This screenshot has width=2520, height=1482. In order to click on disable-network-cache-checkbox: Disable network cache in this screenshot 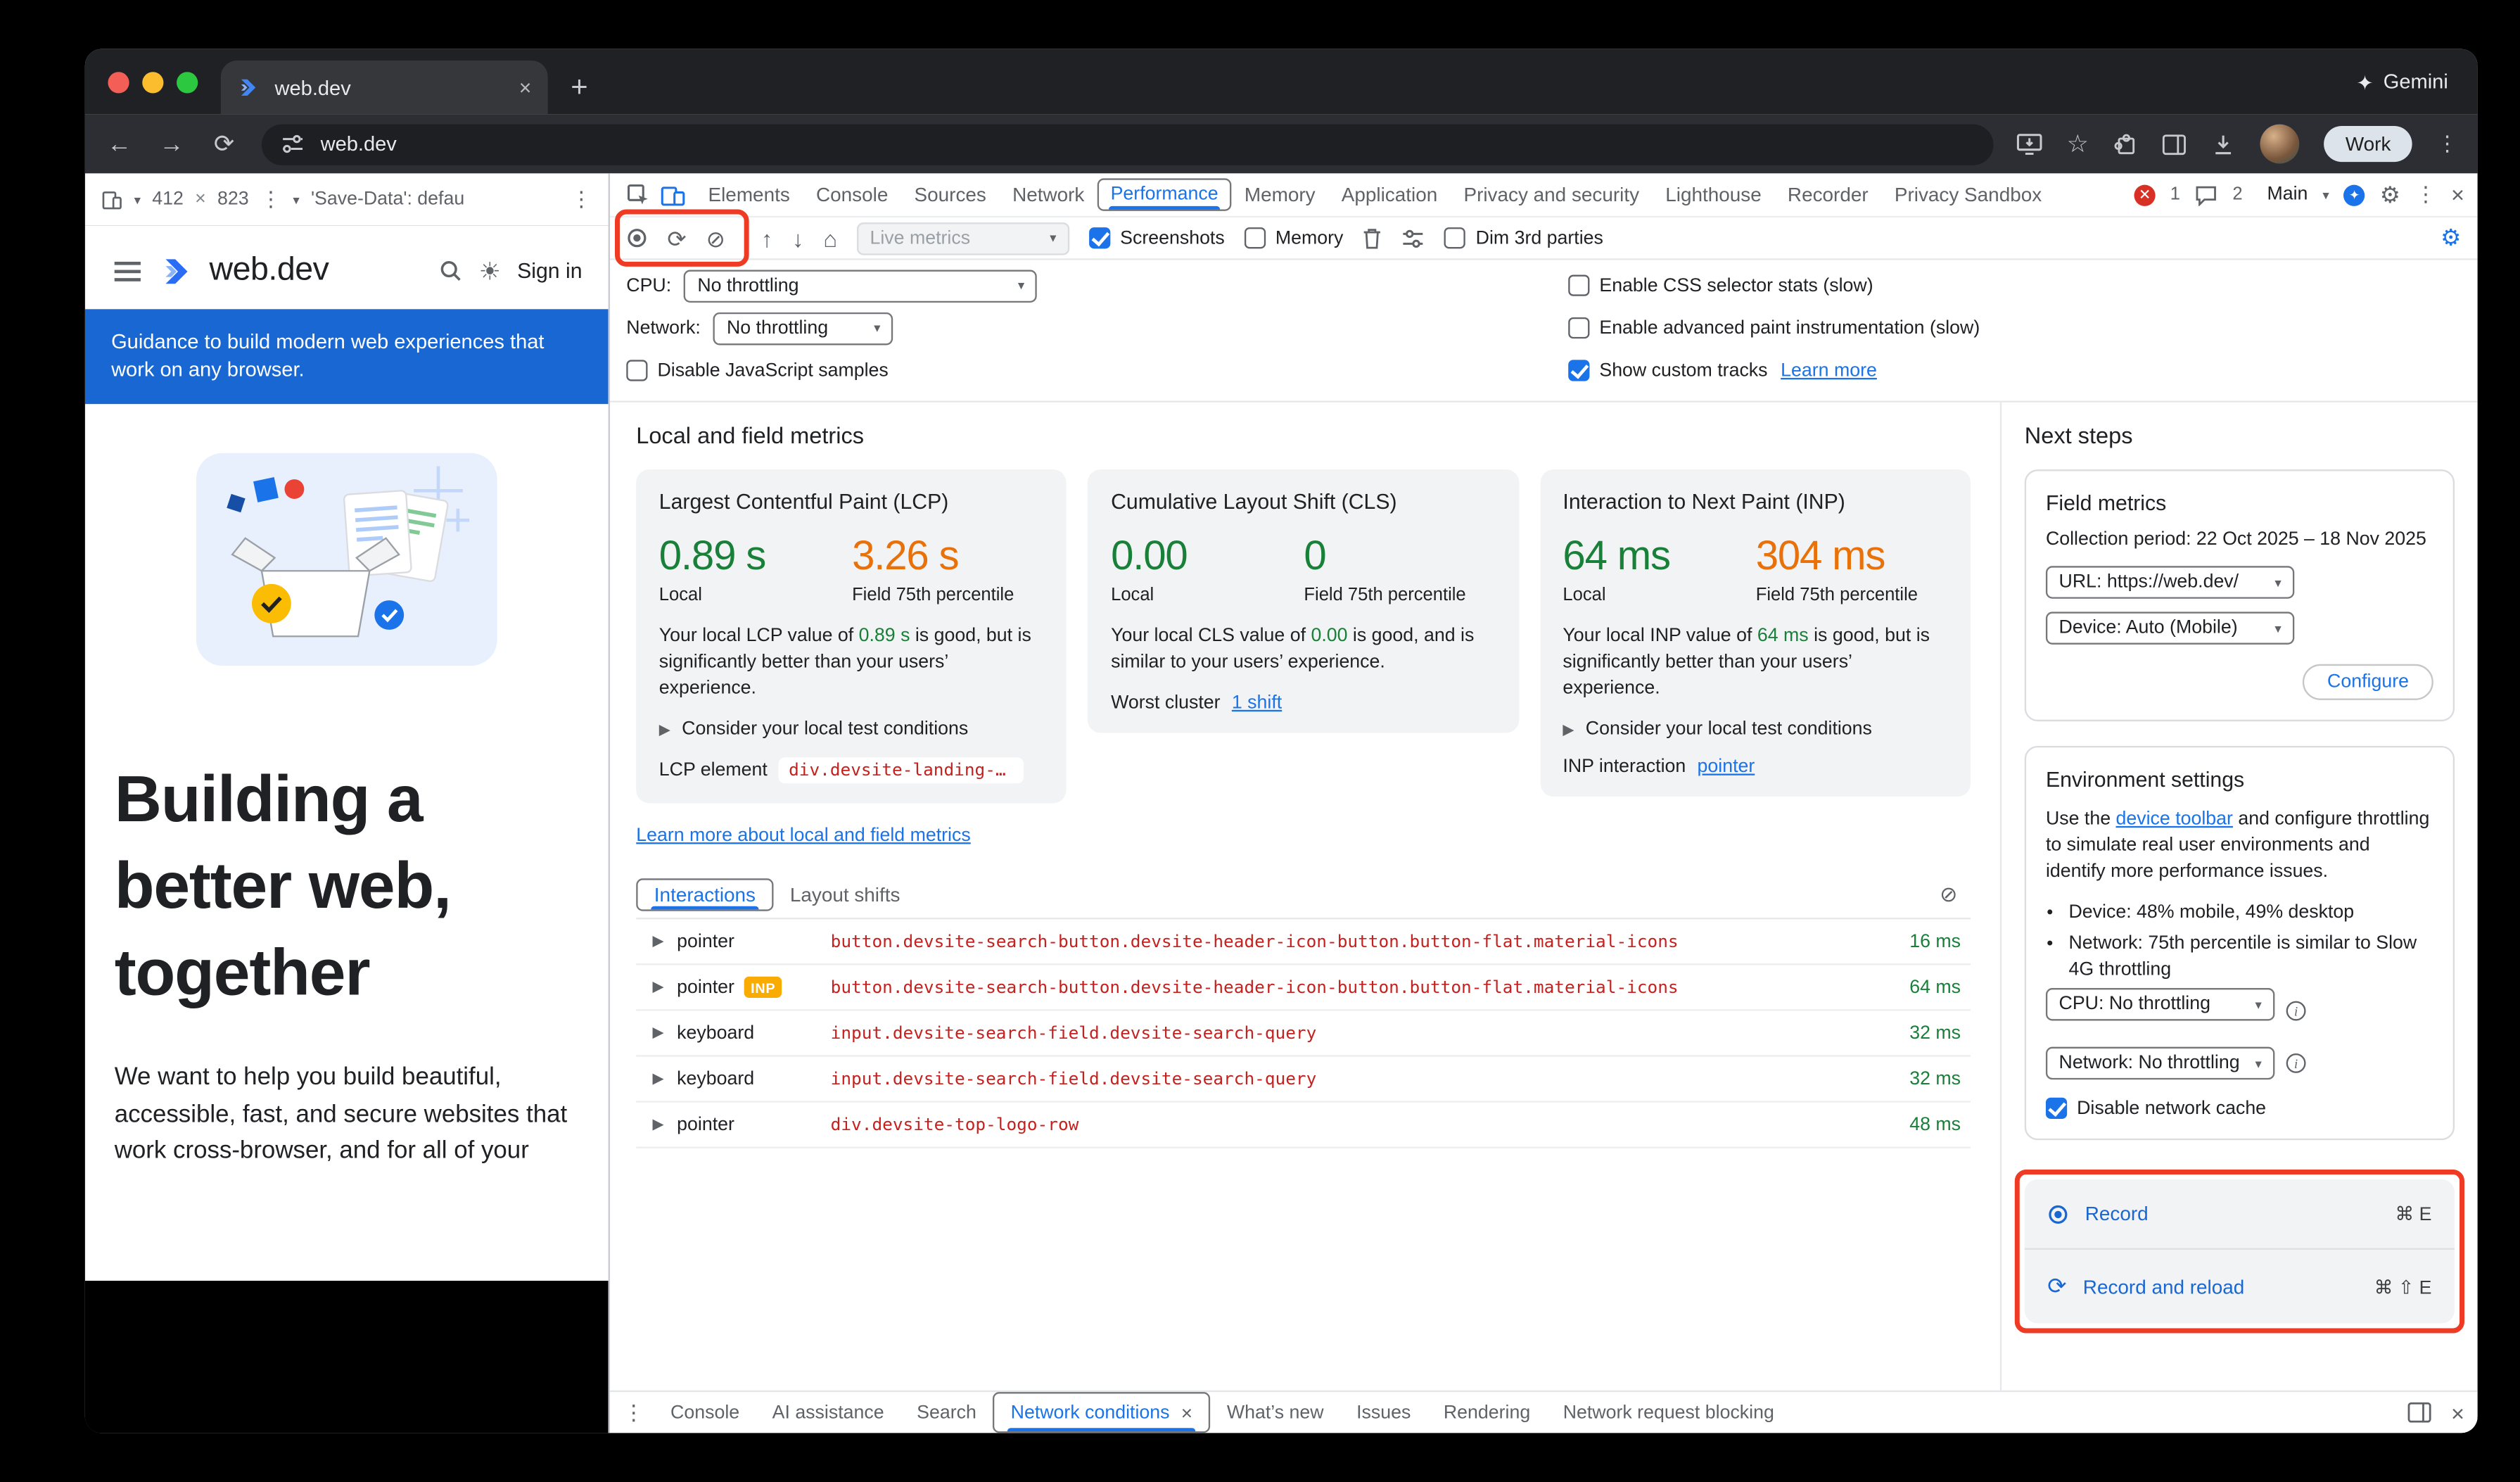, I will do `click(2239, 1108)`.